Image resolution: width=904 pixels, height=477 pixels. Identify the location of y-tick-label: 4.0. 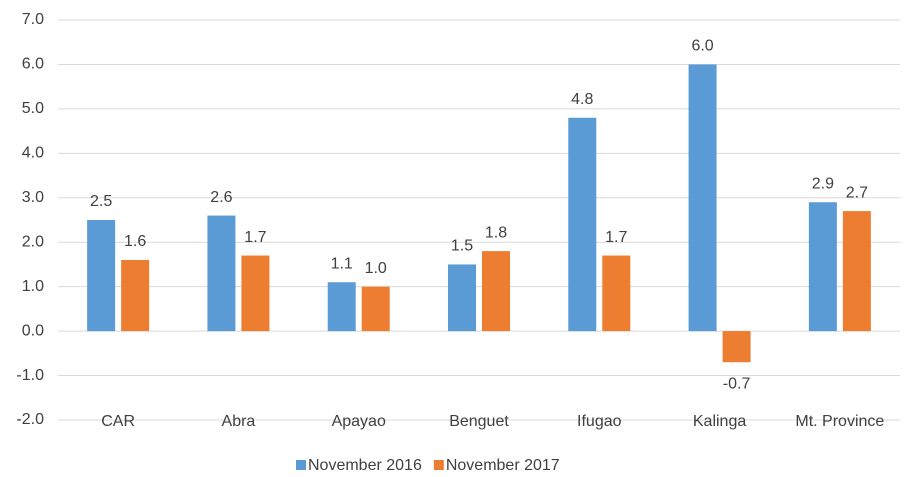
(33, 153).